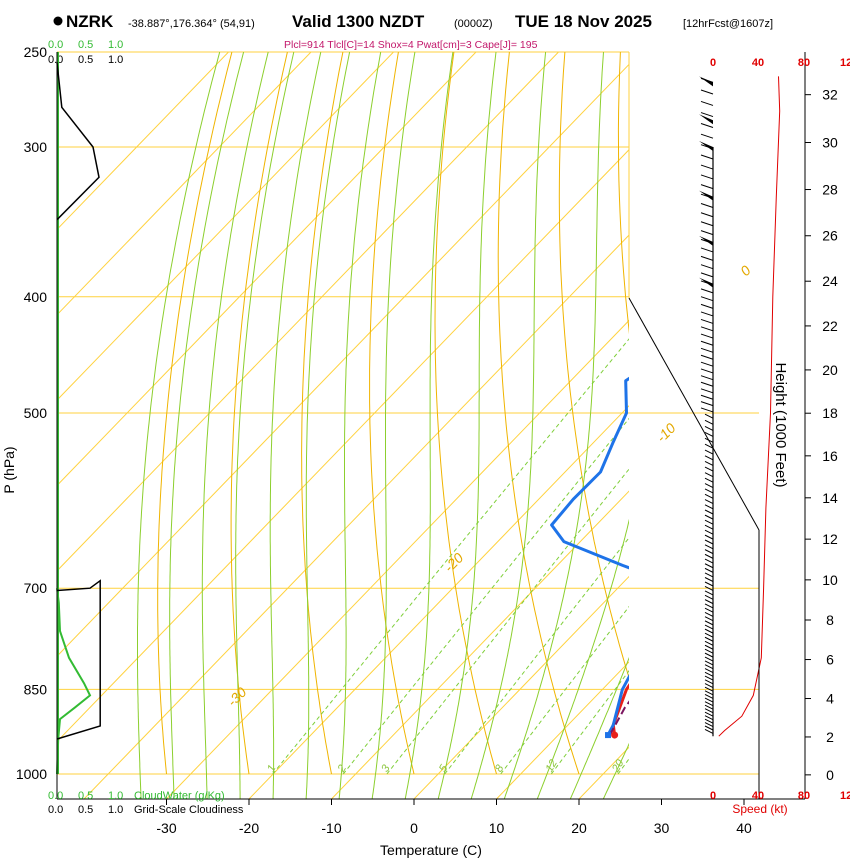  What do you see at coordinates (830, 456) in the screenshot?
I see `height-tick-16: 16` at bounding box center [830, 456].